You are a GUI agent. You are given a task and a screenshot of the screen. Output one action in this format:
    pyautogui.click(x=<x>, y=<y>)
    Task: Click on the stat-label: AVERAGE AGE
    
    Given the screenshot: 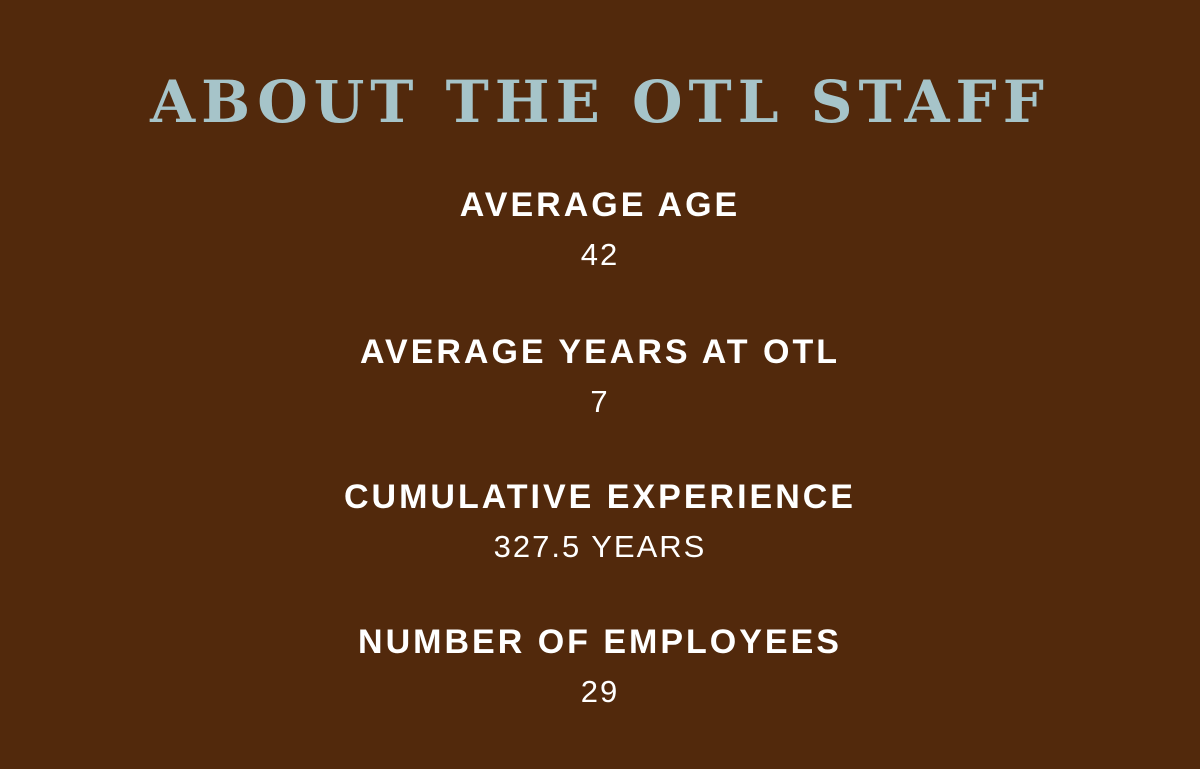 What is the action you would take?
    pyautogui.click(x=600, y=205)
    